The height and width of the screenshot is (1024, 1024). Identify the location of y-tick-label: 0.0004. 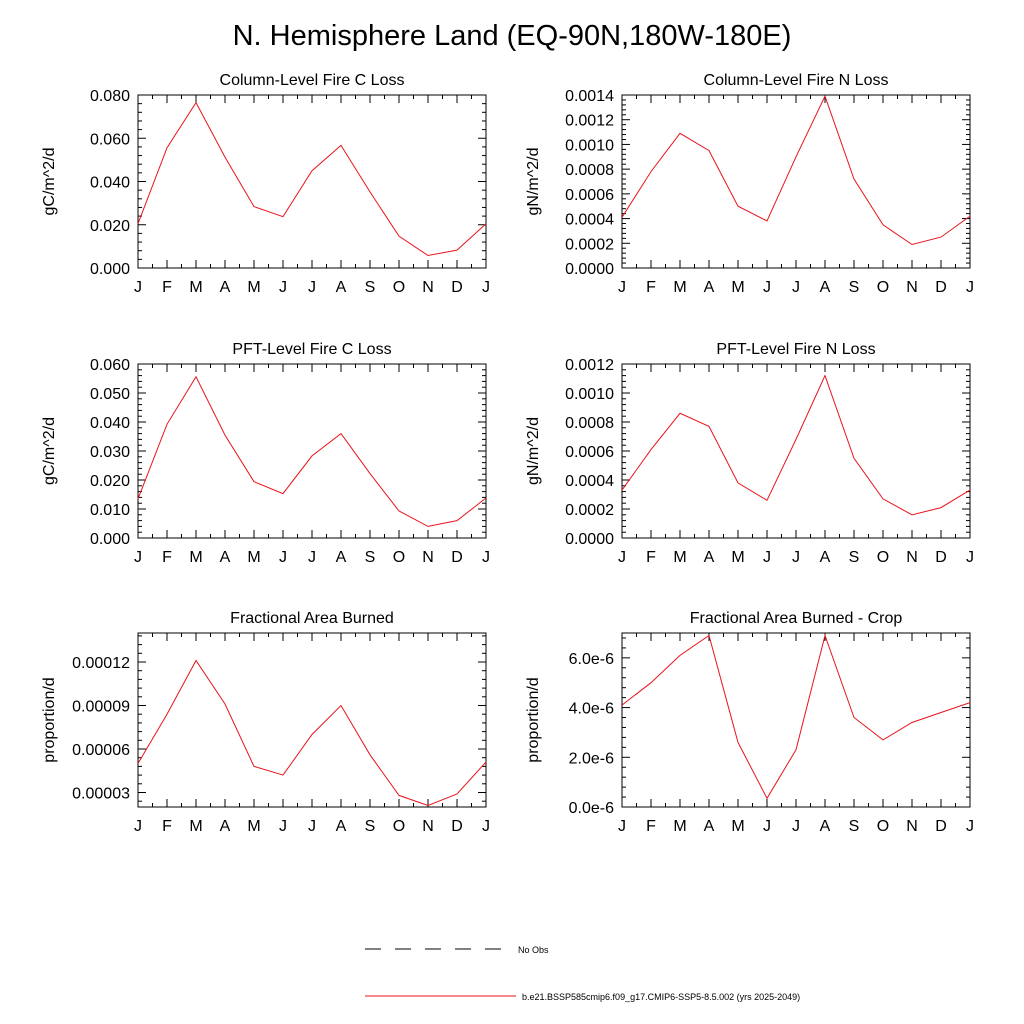
(589, 220).